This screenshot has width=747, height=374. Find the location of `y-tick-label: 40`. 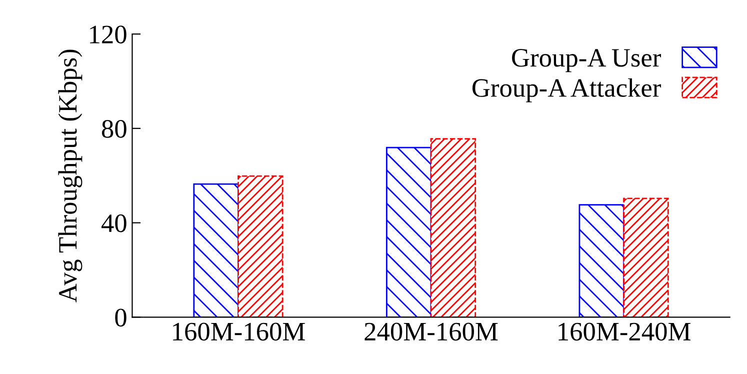

y-tick-label: 40 is located at coordinates (113, 223).